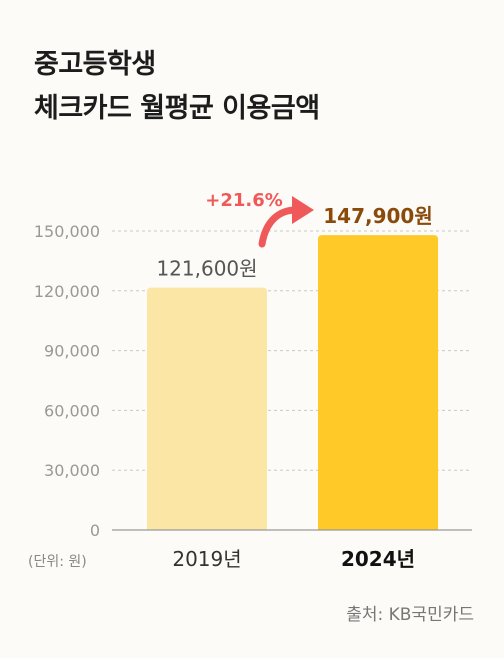 Image resolution: width=504 pixels, height=658 pixels. I want to click on source-note: 출처: KB국민카드, so click(410, 615).